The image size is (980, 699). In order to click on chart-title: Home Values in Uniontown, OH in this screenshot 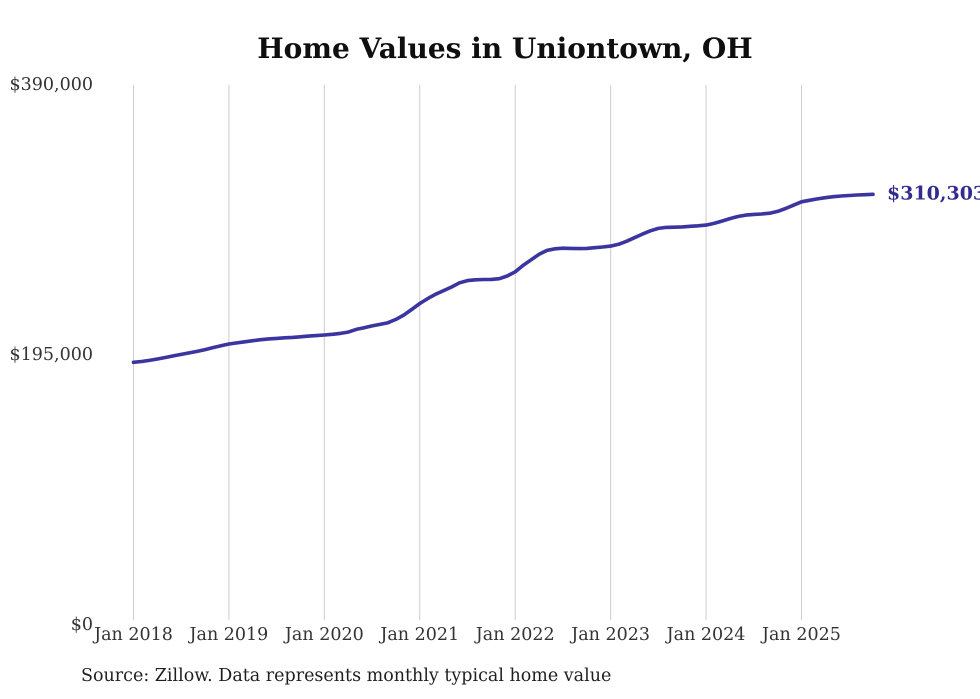, I will do `click(505, 48)`.